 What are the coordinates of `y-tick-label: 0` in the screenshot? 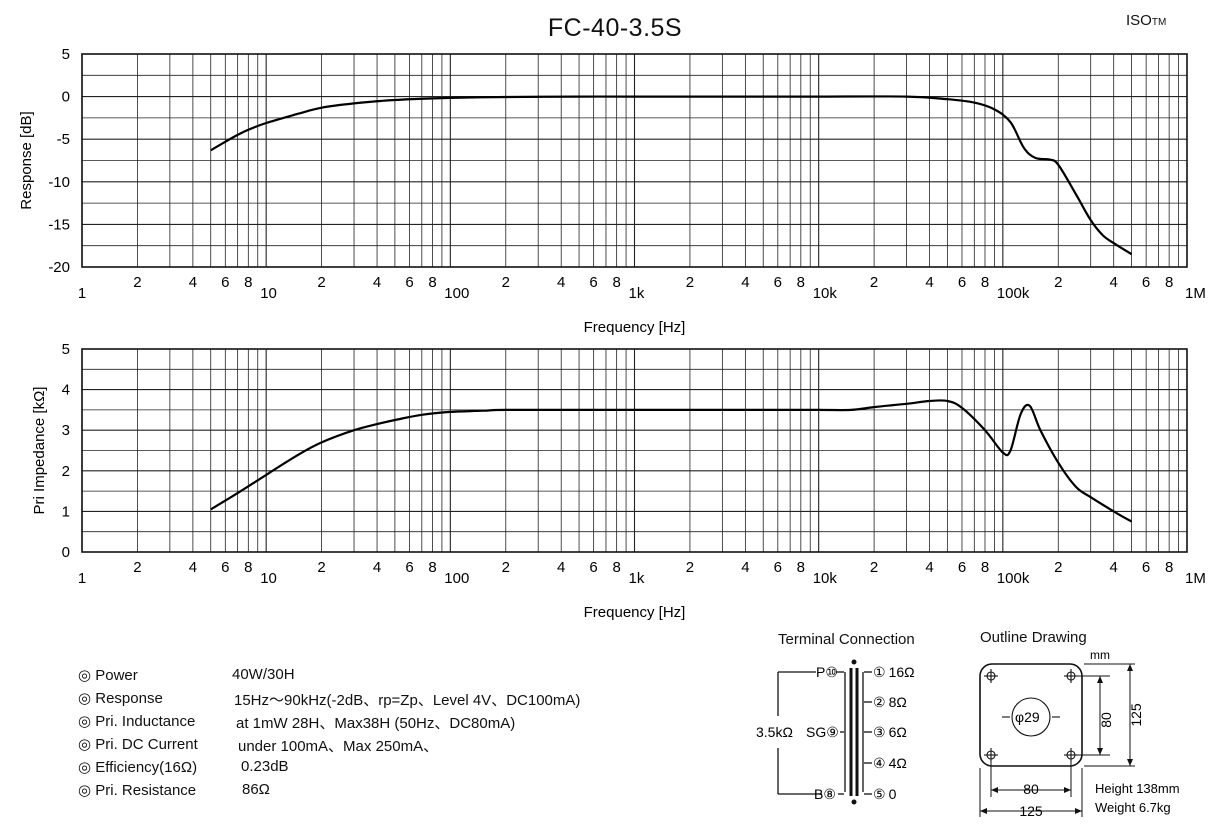 It's located at (66, 552).